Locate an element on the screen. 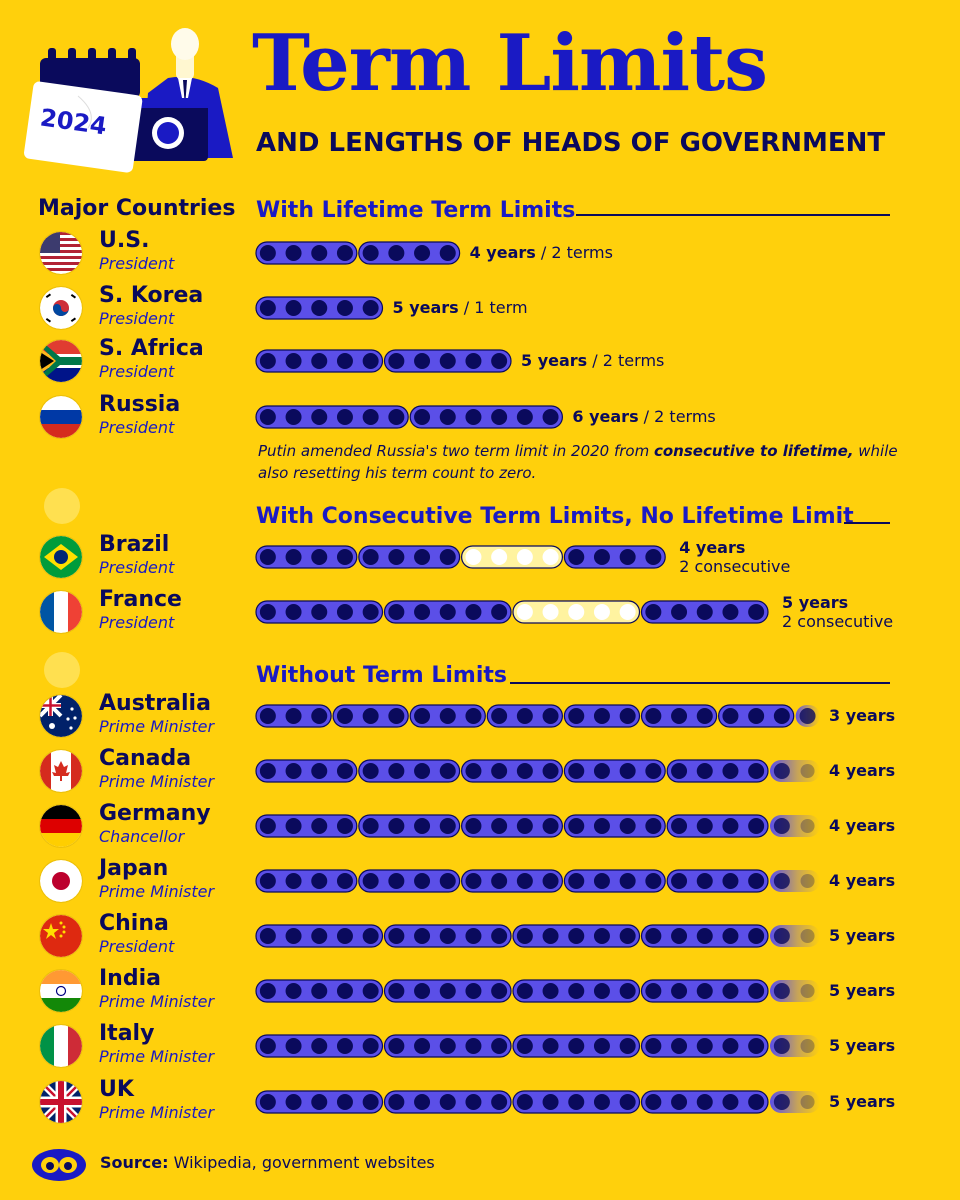 The height and width of the screenshot is (1200, 960). header-illustration is located at coordinates (128, 100).